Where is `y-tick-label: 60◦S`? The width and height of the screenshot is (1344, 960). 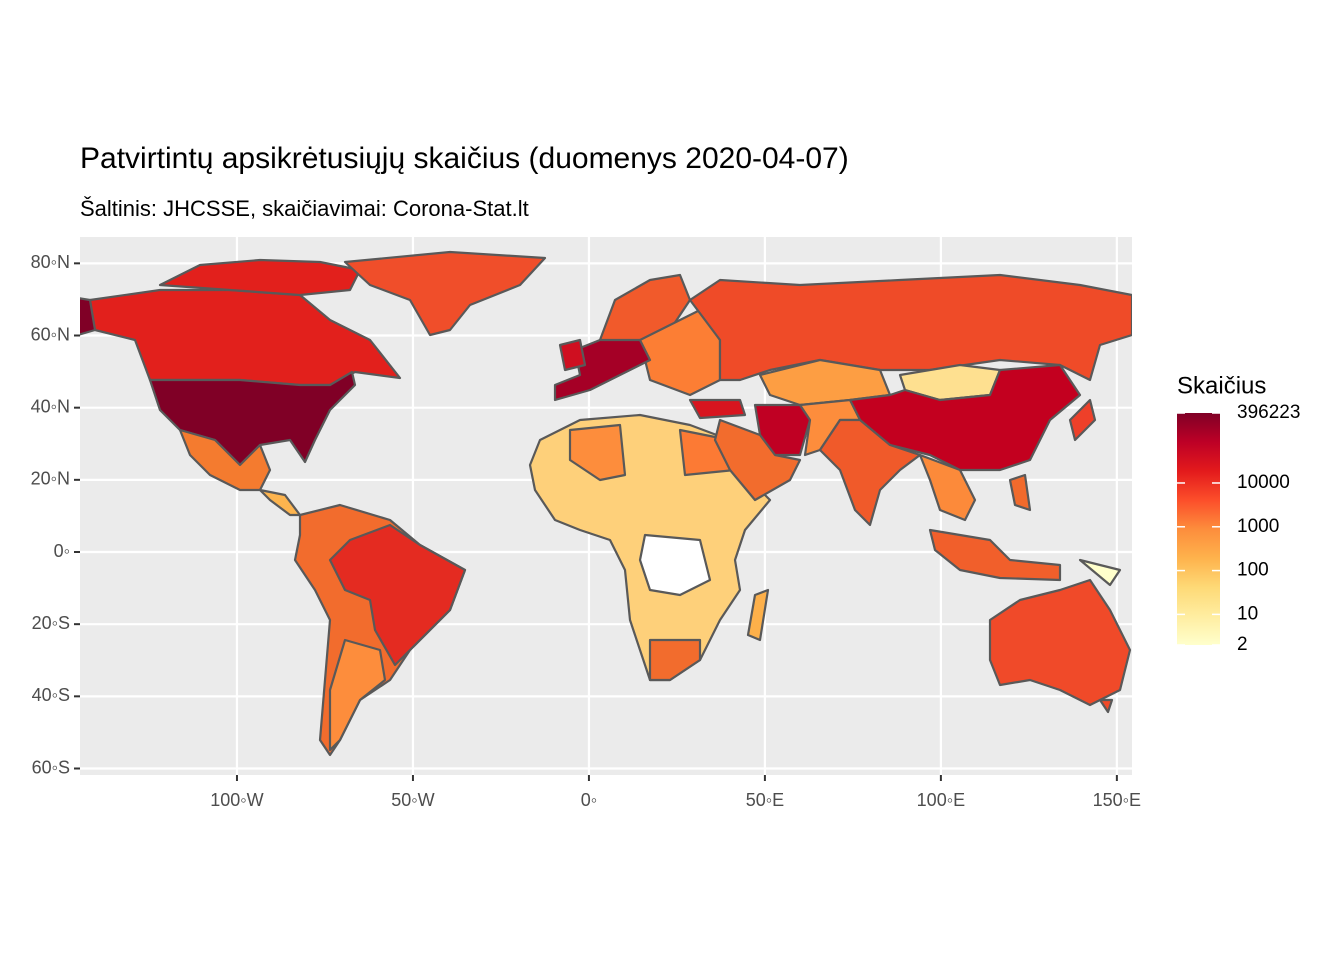
y-tick-label: 60◦S is located at coordinates (51, 767).